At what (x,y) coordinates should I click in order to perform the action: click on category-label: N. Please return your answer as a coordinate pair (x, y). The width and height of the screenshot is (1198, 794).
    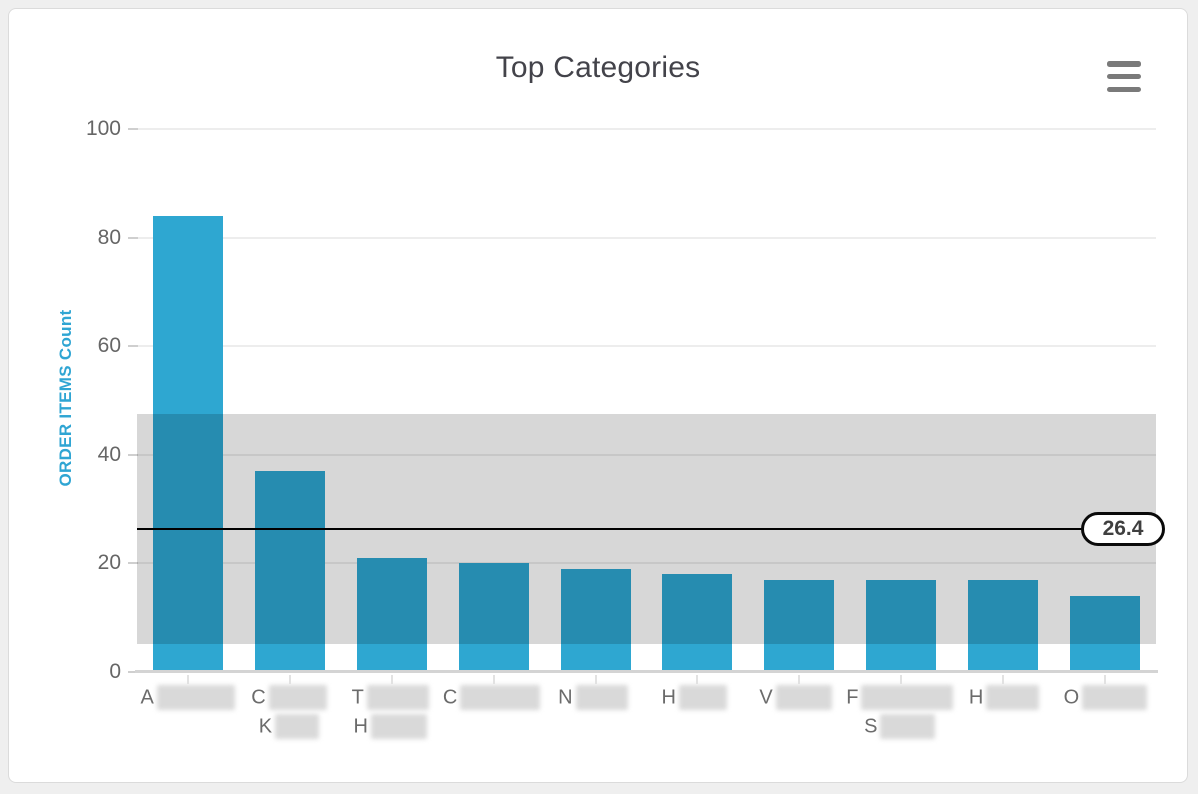
    Looking at the image, I should click on (592, 711).